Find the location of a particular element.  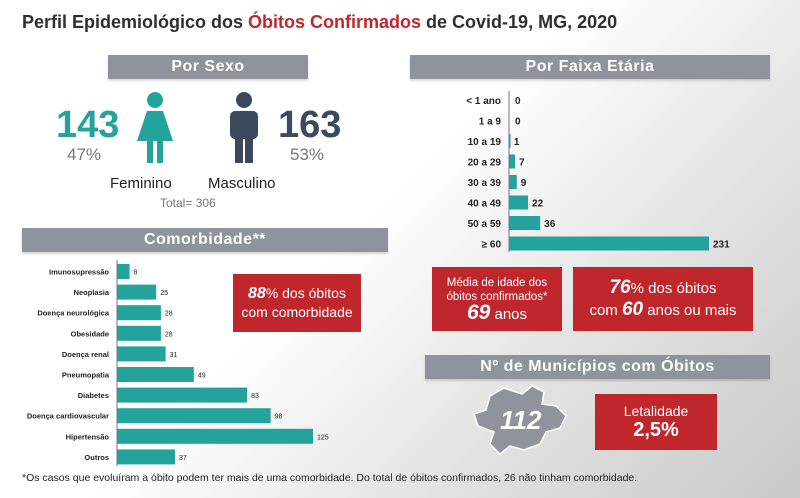

sexo-header: Por Sexo is located at coordinates (208, 67).